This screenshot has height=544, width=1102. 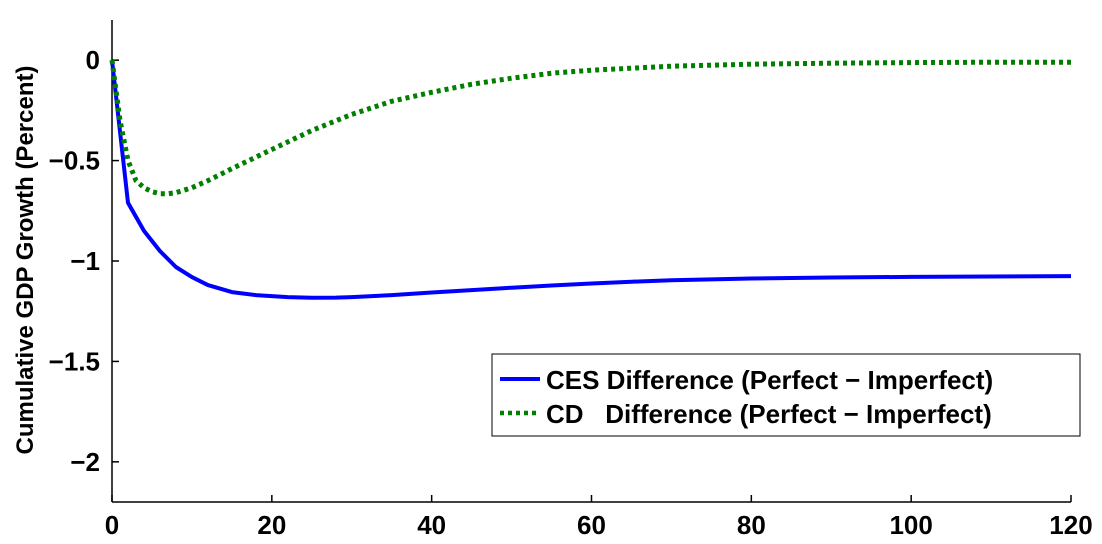 I want to click on x-tick-label: 60, so click(x=591, y=525).